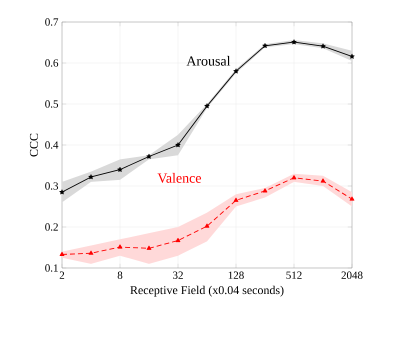 This screenshot has width=405, height=354. What do you see at coordinates (51, 63) in the screenshot?
I see `y-tick-label: 0.6` at bounding box center [51, 63].